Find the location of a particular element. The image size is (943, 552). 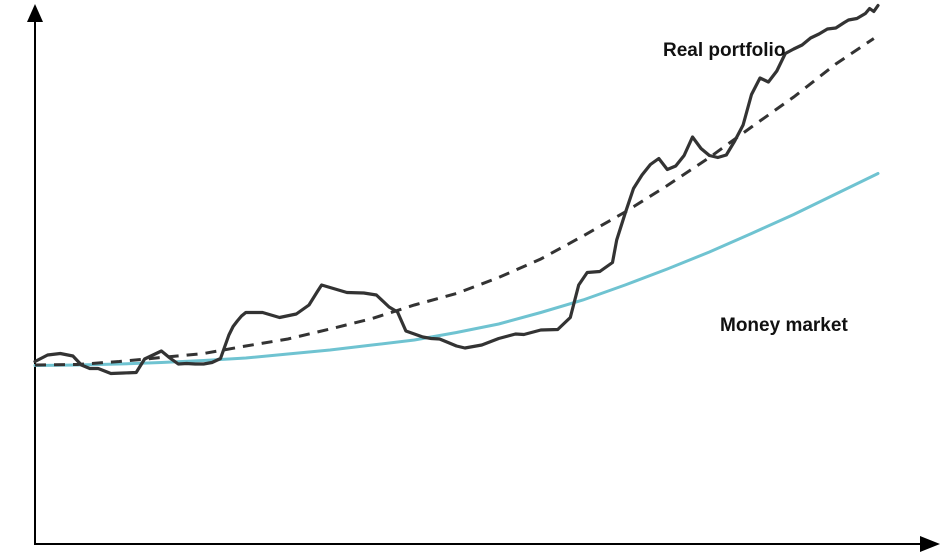

series-labels: Real portfolio Money market is located at coordinates (755, 188).